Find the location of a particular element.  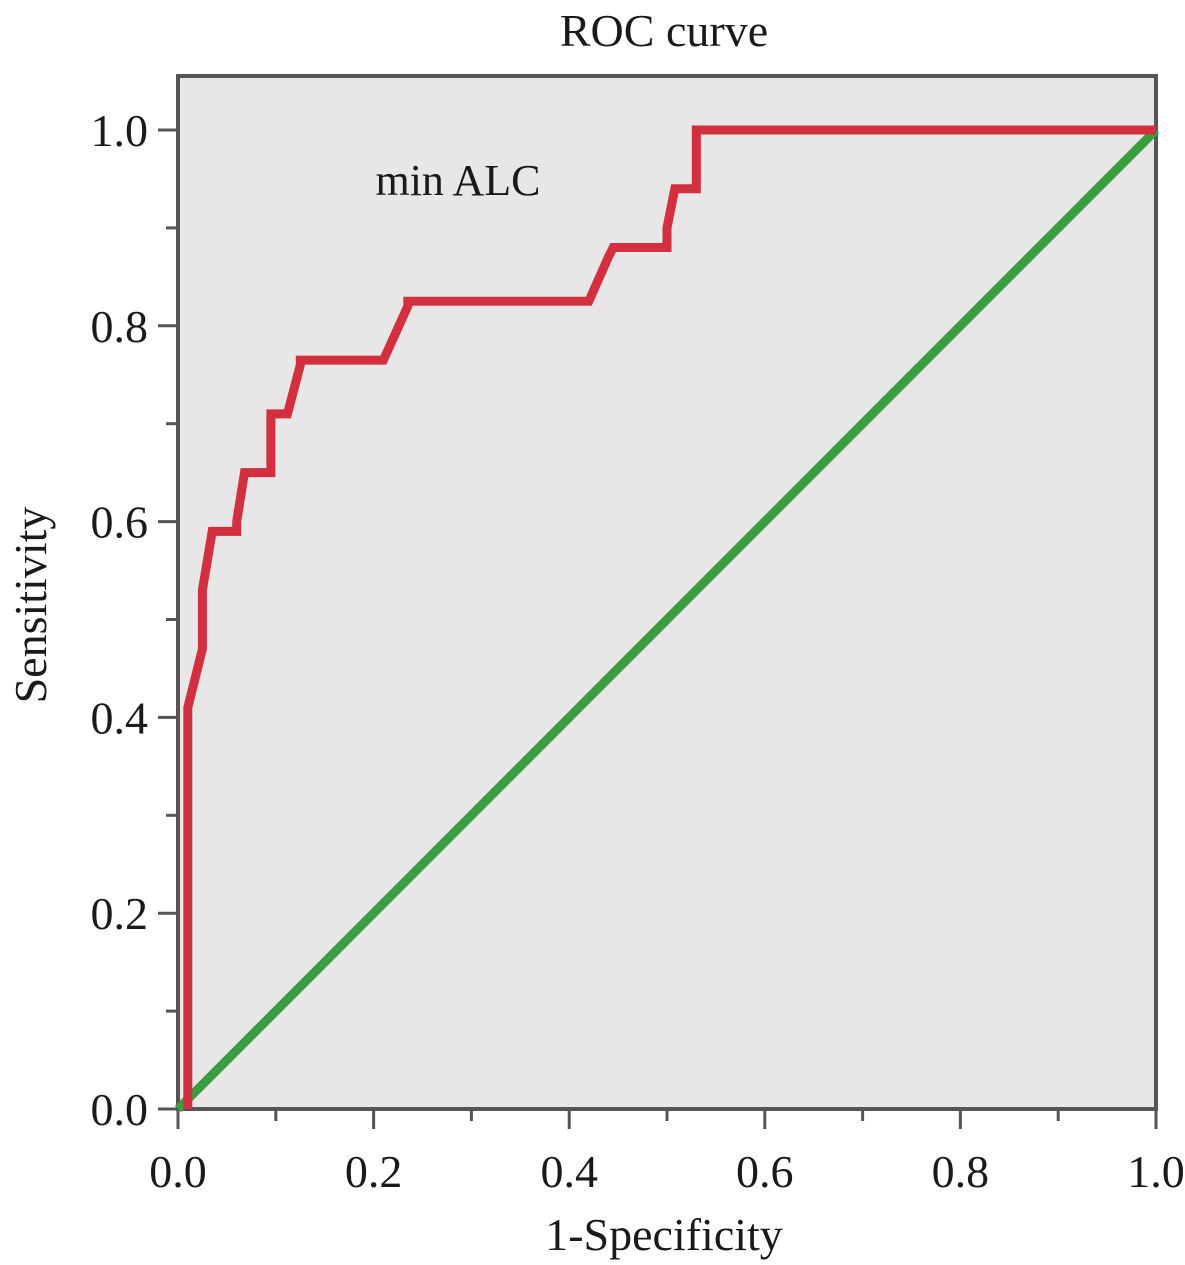

chart-title: ROC curve is located at coordinates (664, 30).